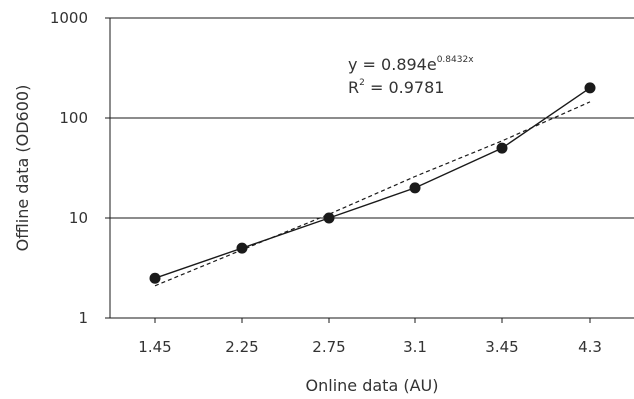  Describe the element at coordinates (80, 168) in the screenshot. I see `y-axis-ticks: 1 10 100 1000` at that location.